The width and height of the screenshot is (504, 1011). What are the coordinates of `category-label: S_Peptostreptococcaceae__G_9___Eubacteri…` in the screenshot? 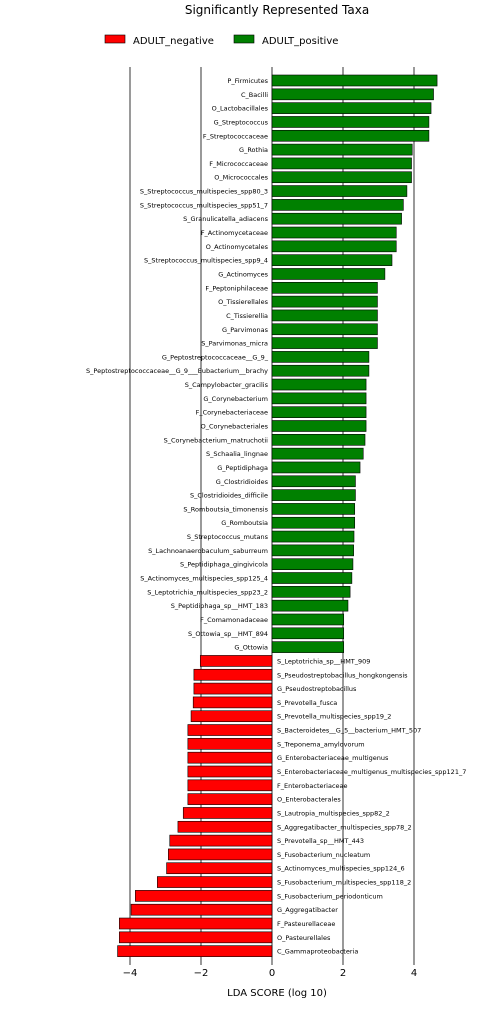 It's located at (177, 371).